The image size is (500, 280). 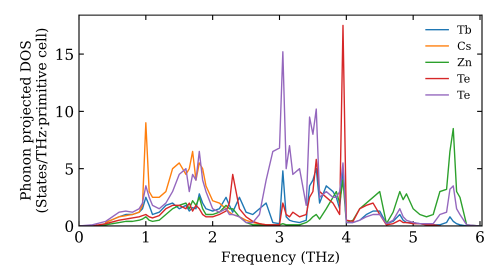 What do you see at coordinates (465, 62) in the screenshot?
I see `legend-label: Zn` at bounding box center [465, 62].